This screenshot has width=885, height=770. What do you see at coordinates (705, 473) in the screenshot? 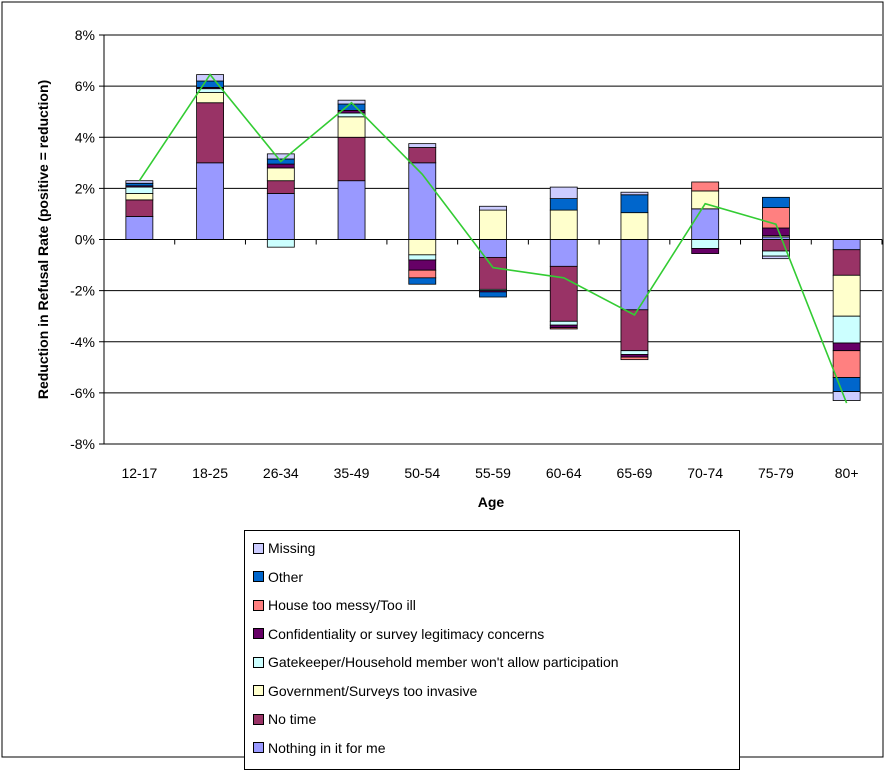
I see `x-tick-label: 70-74` at bounding box center [705, 473].